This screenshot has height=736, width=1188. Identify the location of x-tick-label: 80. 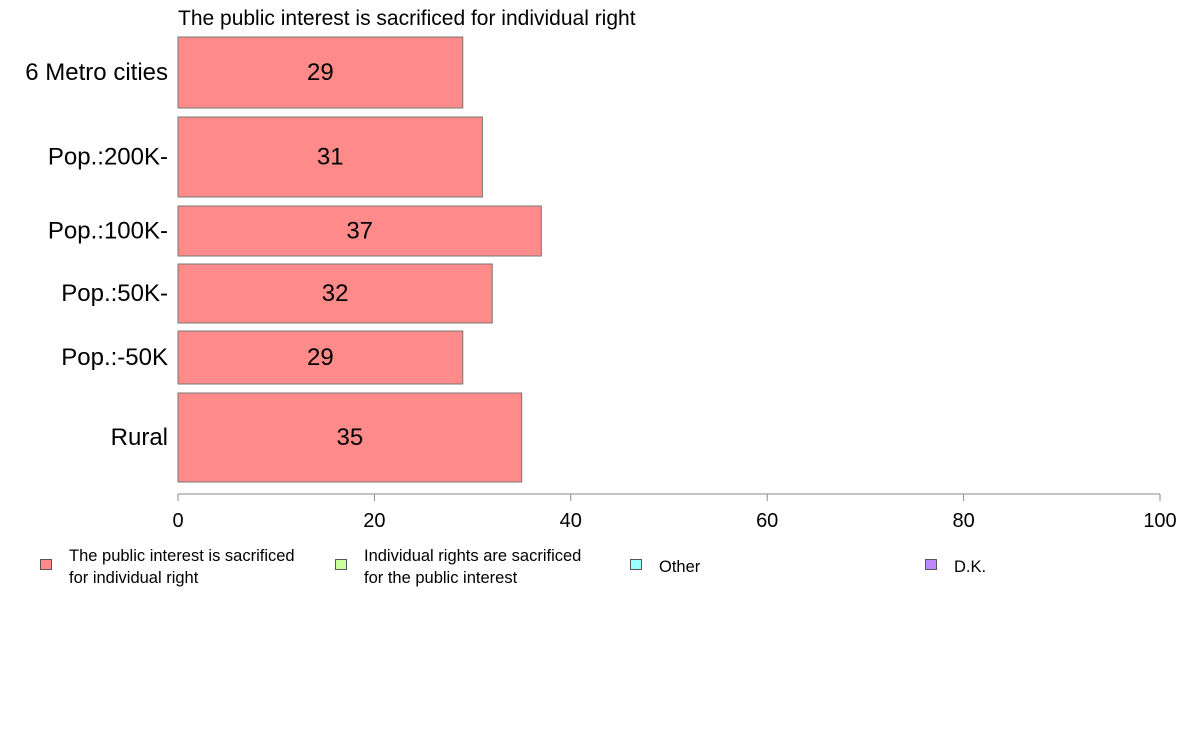
(963, 521).